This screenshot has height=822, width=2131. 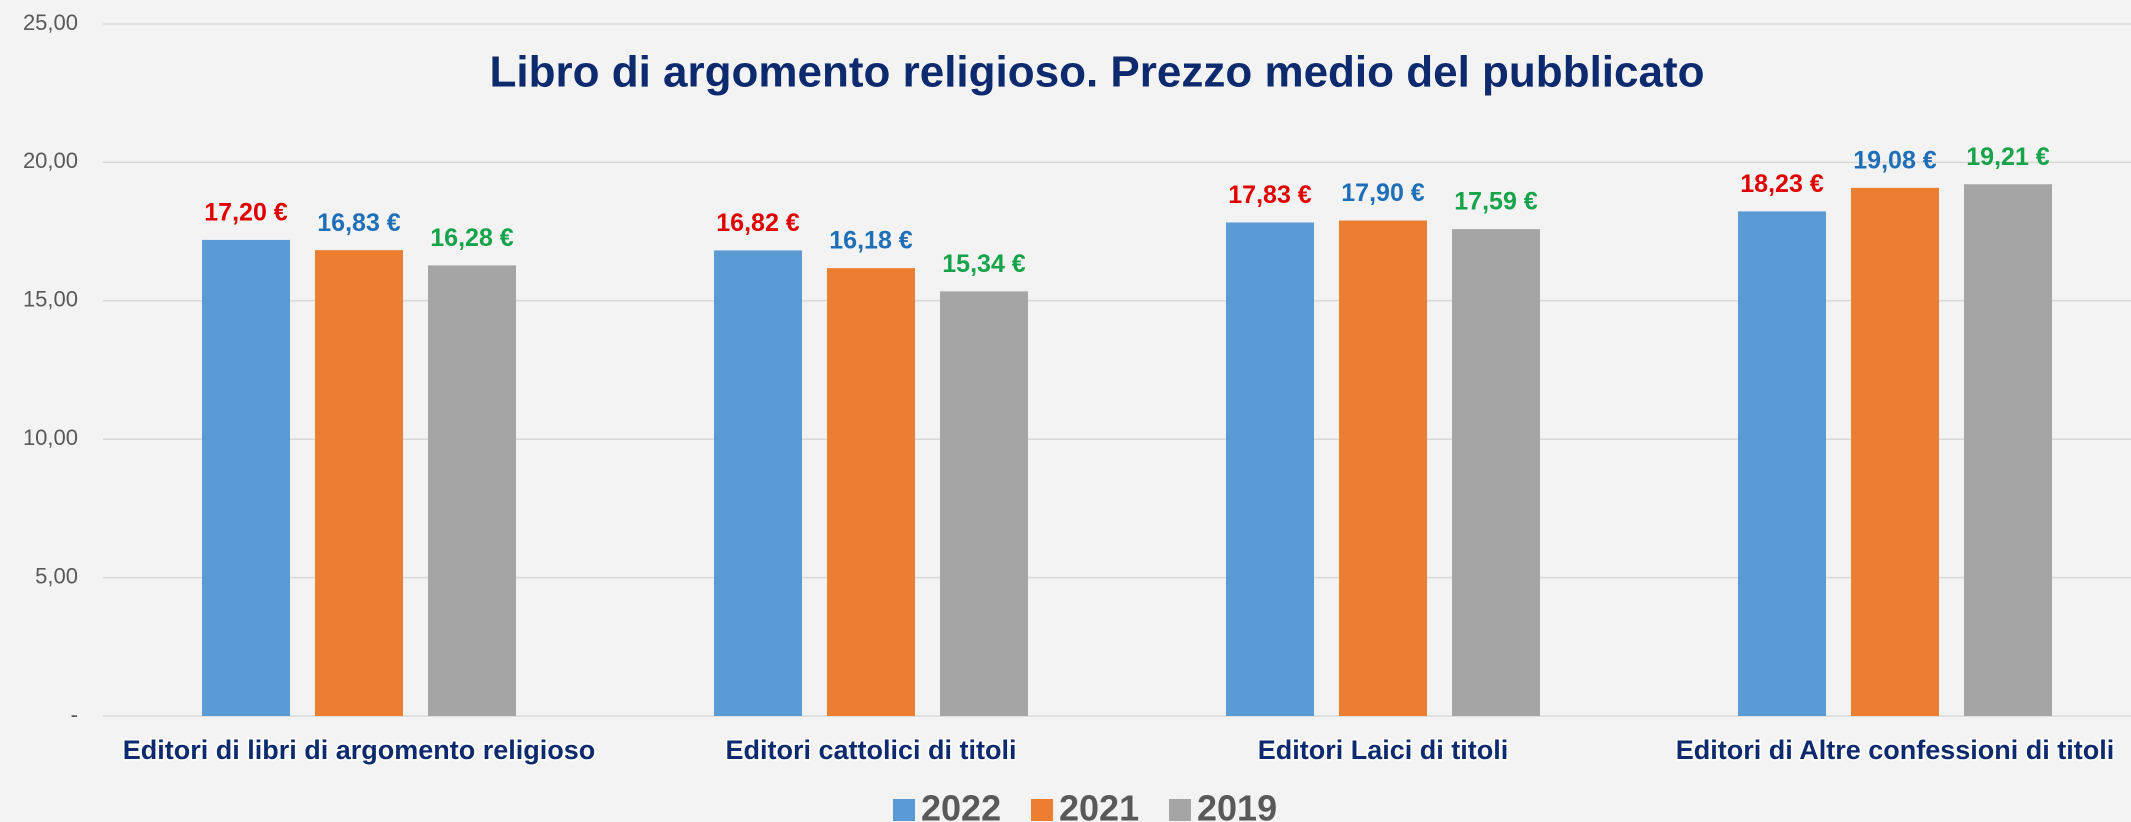 I want to click on x-tick-label: Editori cattolici di titoli, so click(x=870, y=750).